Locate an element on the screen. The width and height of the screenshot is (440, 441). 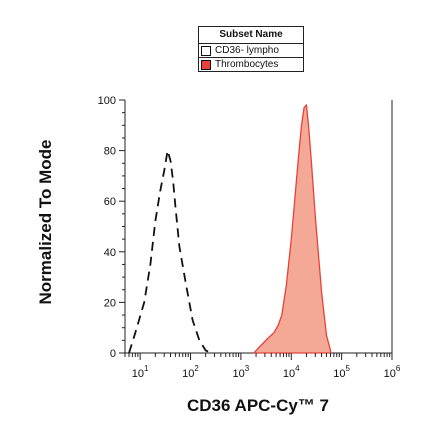
y-tick-label-0: 0 is located at coordinates (113, 354).